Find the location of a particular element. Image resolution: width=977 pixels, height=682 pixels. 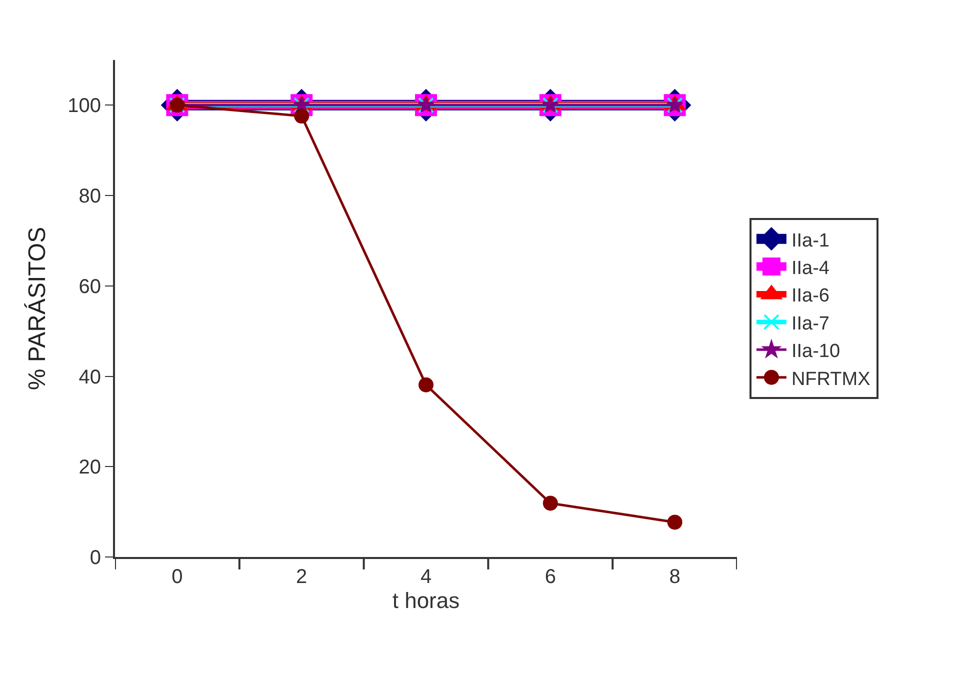

legend-label: IIa-4 is located at coordinates (810, 268).